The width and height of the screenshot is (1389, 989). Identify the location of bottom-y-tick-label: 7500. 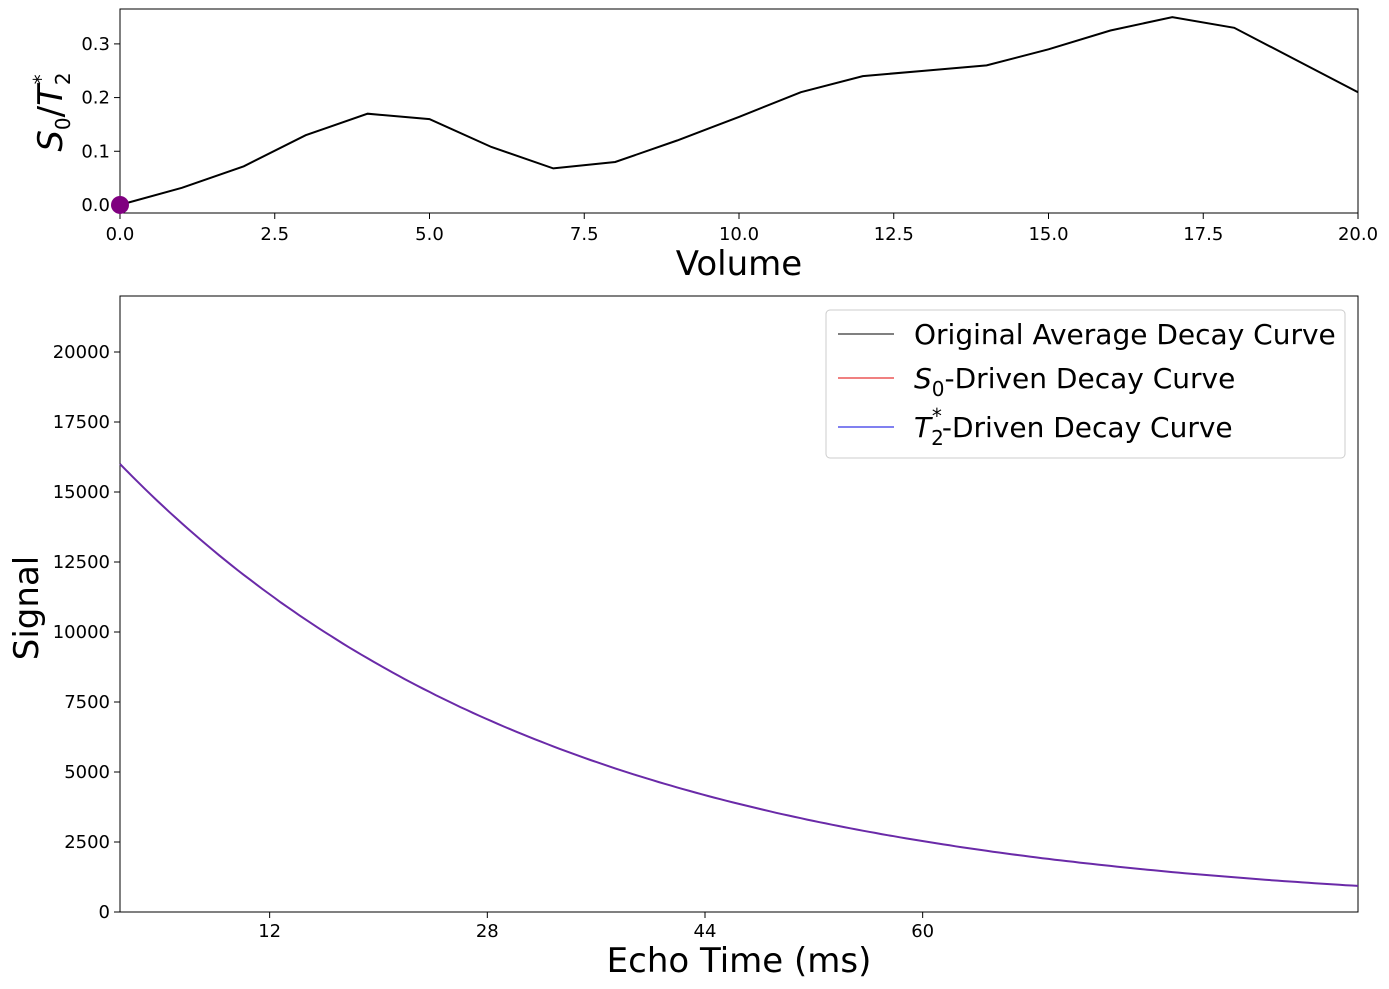
(87, 702).